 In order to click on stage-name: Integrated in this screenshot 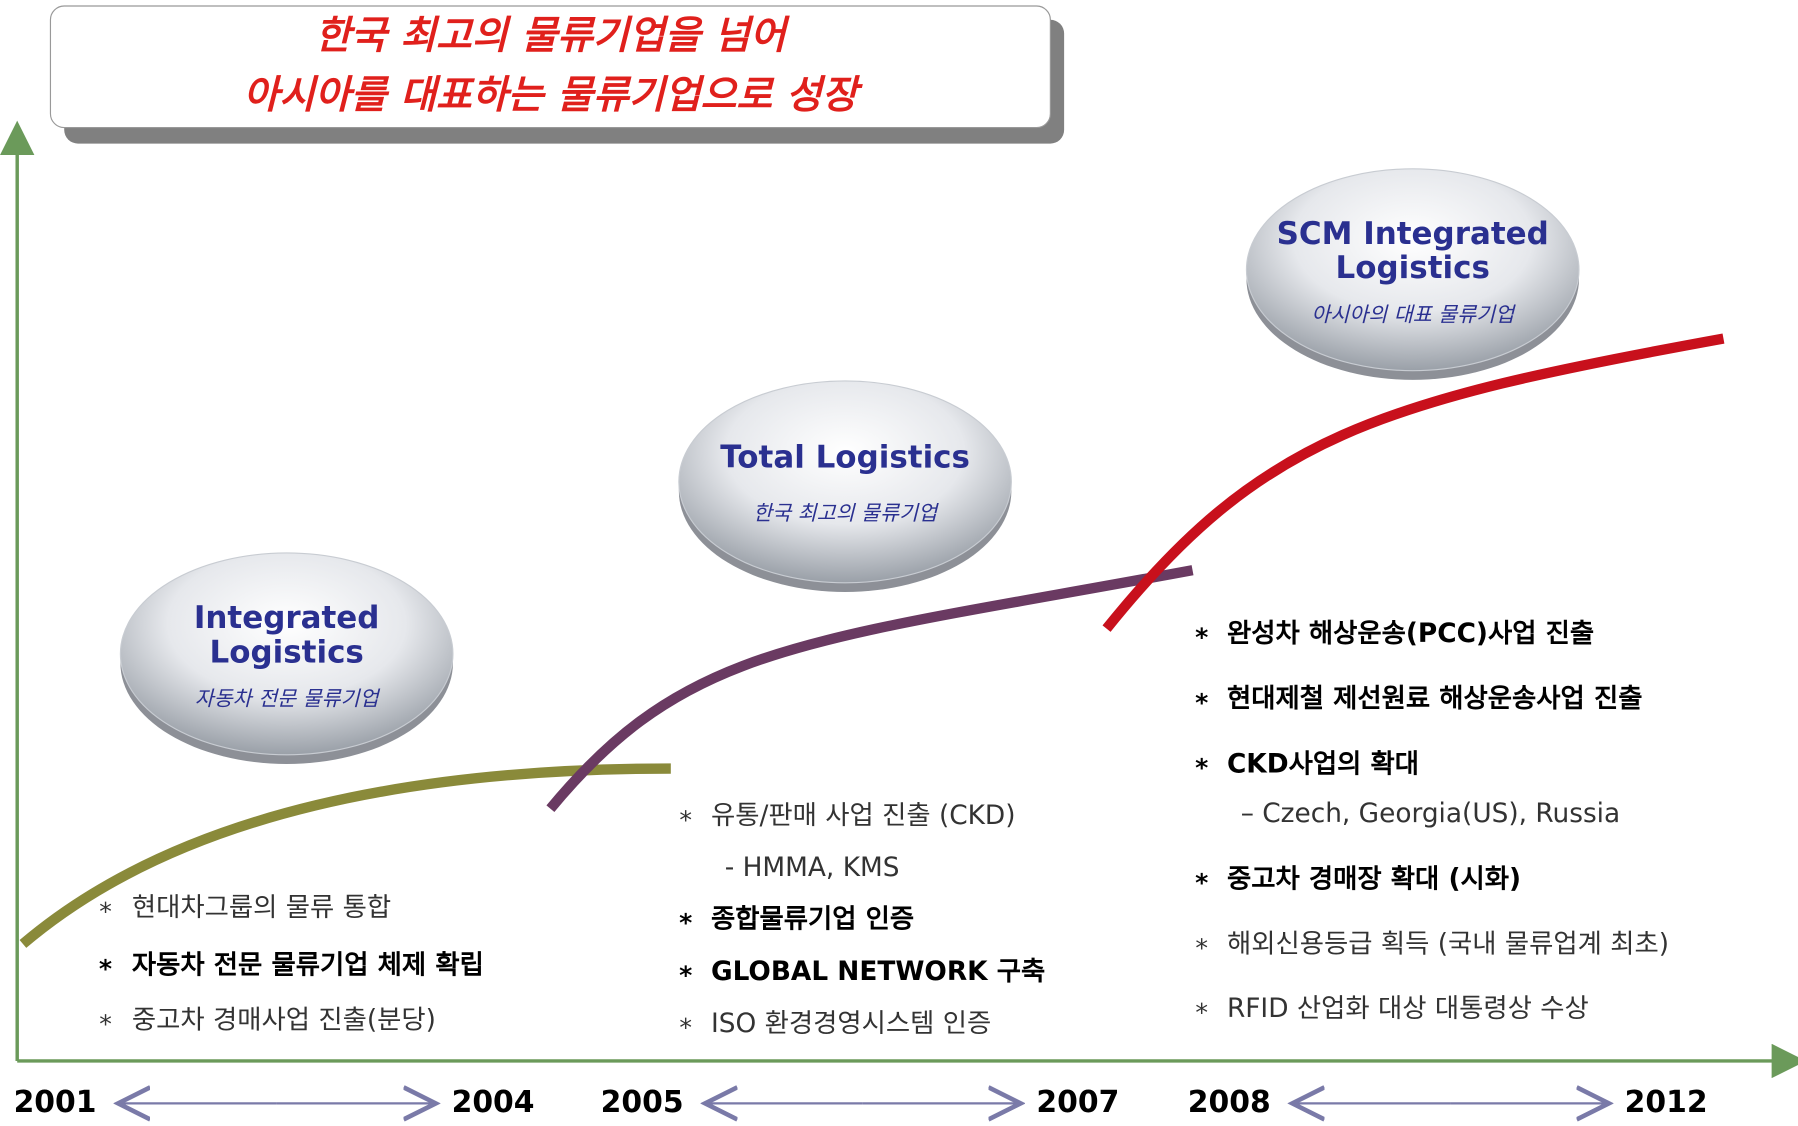, I will do `click(287, 618)`.